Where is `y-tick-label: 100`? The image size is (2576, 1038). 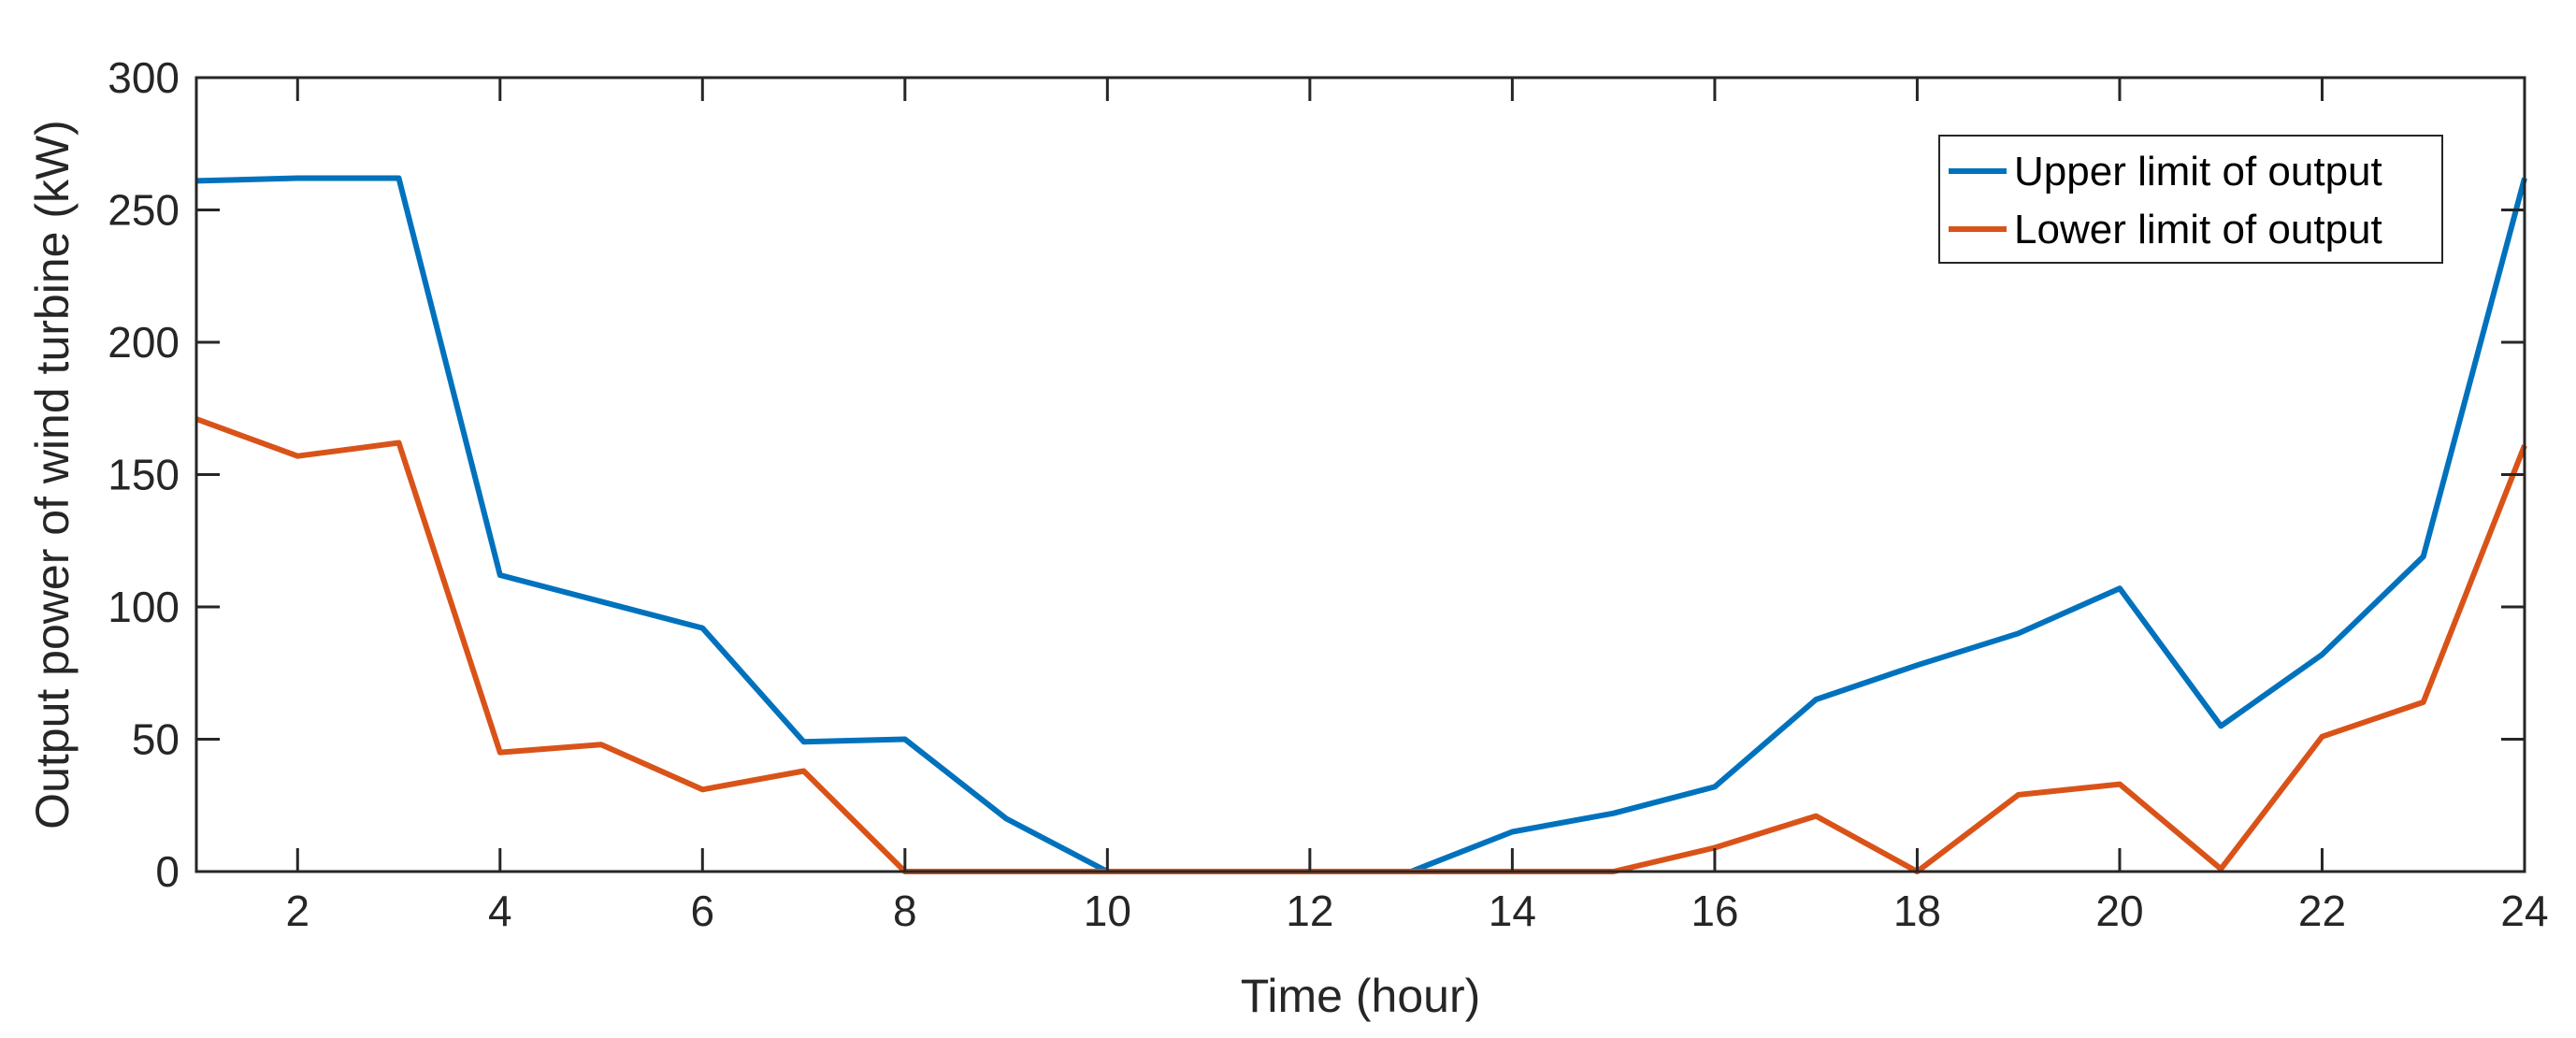 y-tick-label: 100 is located at coordinates (144, 607).